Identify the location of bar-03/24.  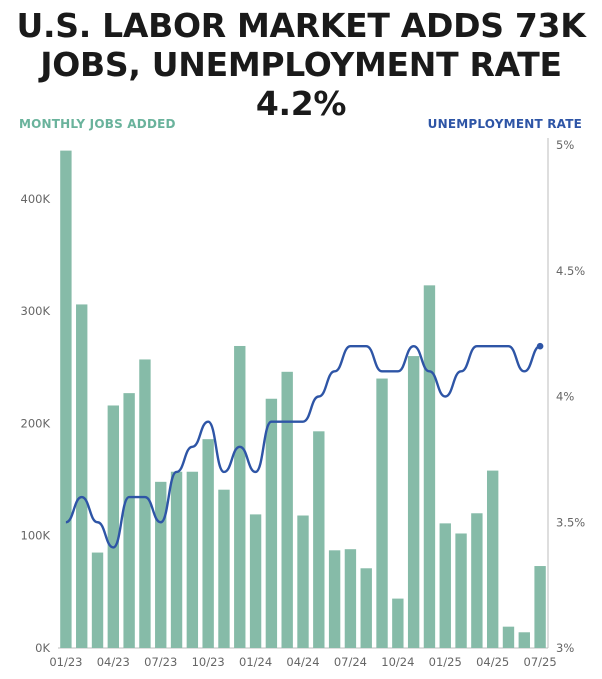
(287, 509).